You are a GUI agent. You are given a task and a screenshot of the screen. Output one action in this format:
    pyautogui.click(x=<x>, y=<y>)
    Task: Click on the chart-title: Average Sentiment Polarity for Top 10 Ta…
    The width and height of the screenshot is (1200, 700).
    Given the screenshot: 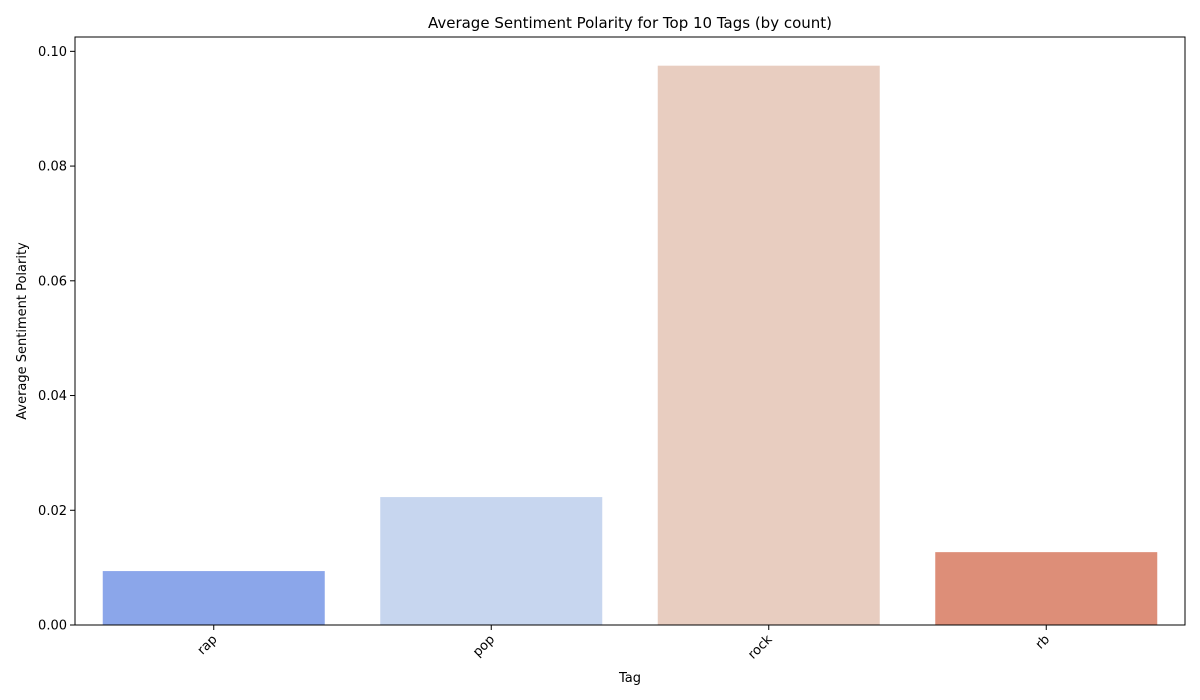 What is the action you would take?
    pyautogui.click(x=630, y=23)
    